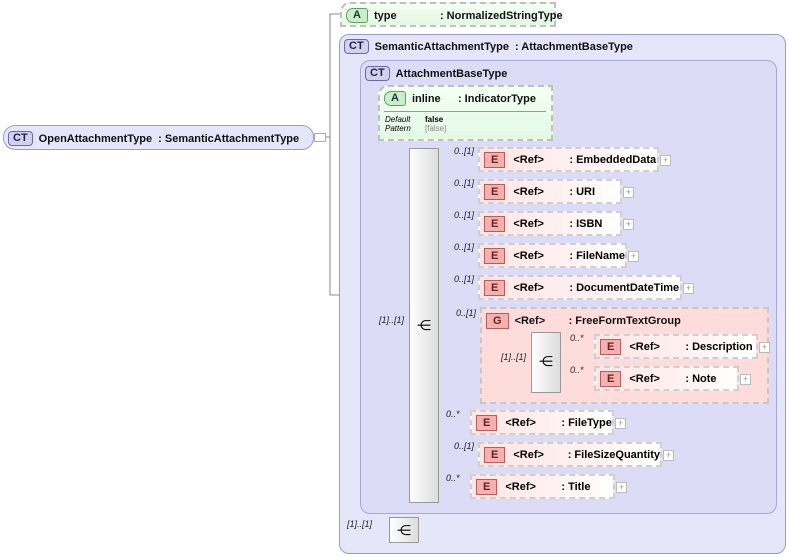  I want to click on attribute-type-name: : IndicatorType, so click(496, 98).